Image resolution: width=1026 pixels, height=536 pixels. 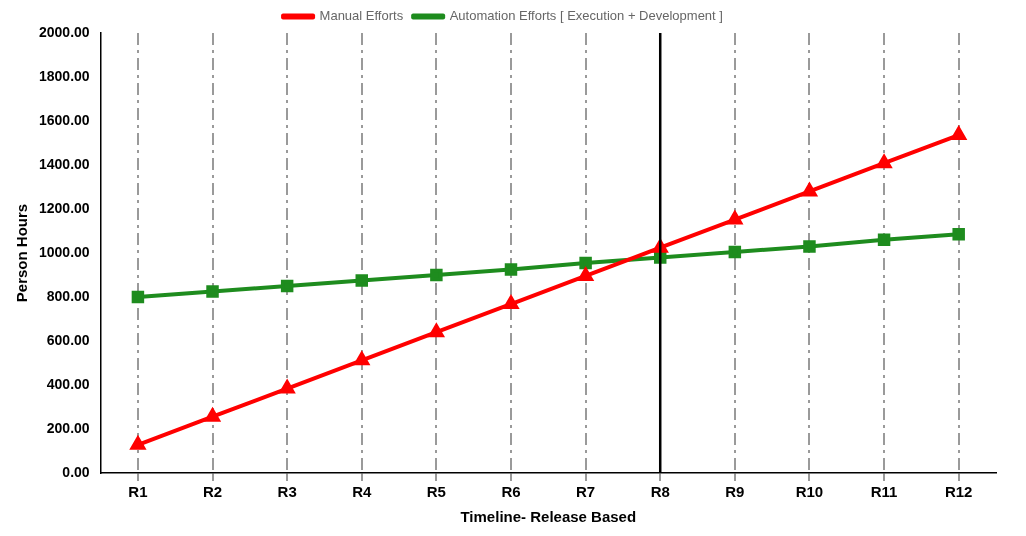 I want to click on y-tick-label: 1200.00, so click(x=64, y=207).